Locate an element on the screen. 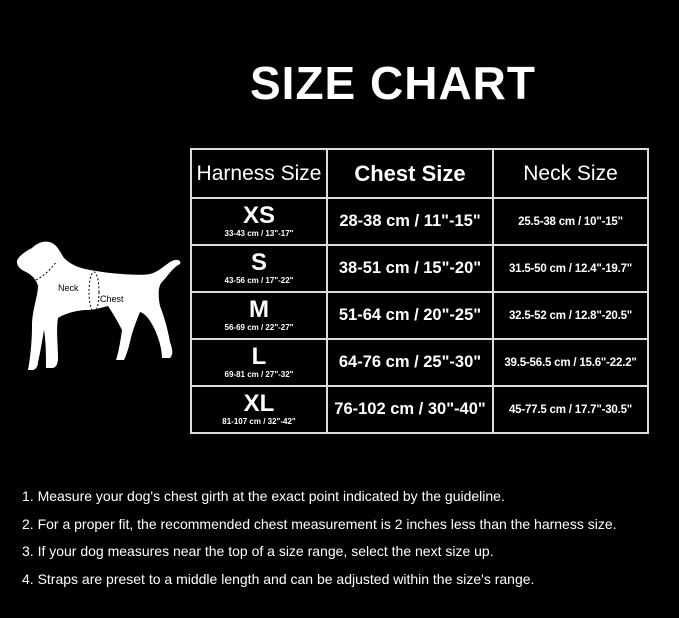 This screenshot has height=618, width=679. dog-measurement-diagram: Neck Chest is located at coordinates (98, 305).